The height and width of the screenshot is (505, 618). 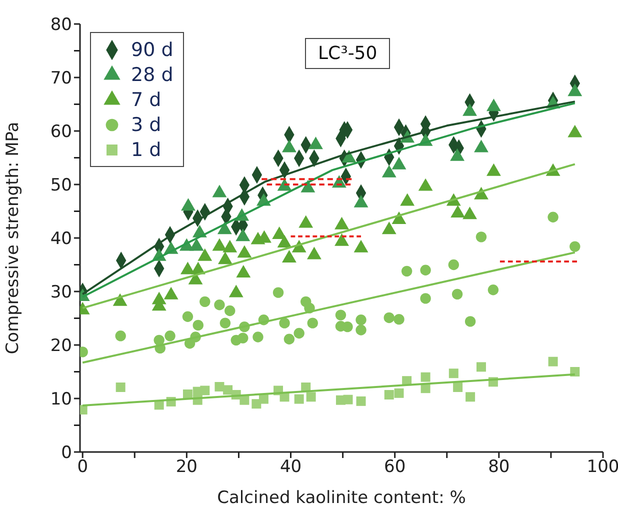 What do you see at coordinates (395, 467) in the screenshot?
I see `x-tick-label: 60` at bounding box center [395, 467].